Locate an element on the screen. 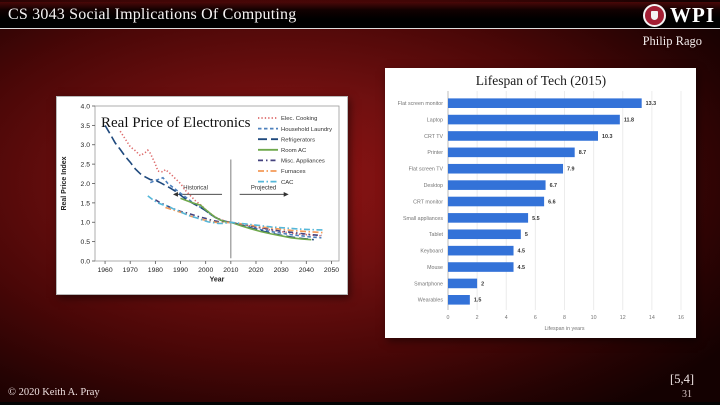  copyright: © 2020 Keith A. Pray is located at coordinates (54, 392).